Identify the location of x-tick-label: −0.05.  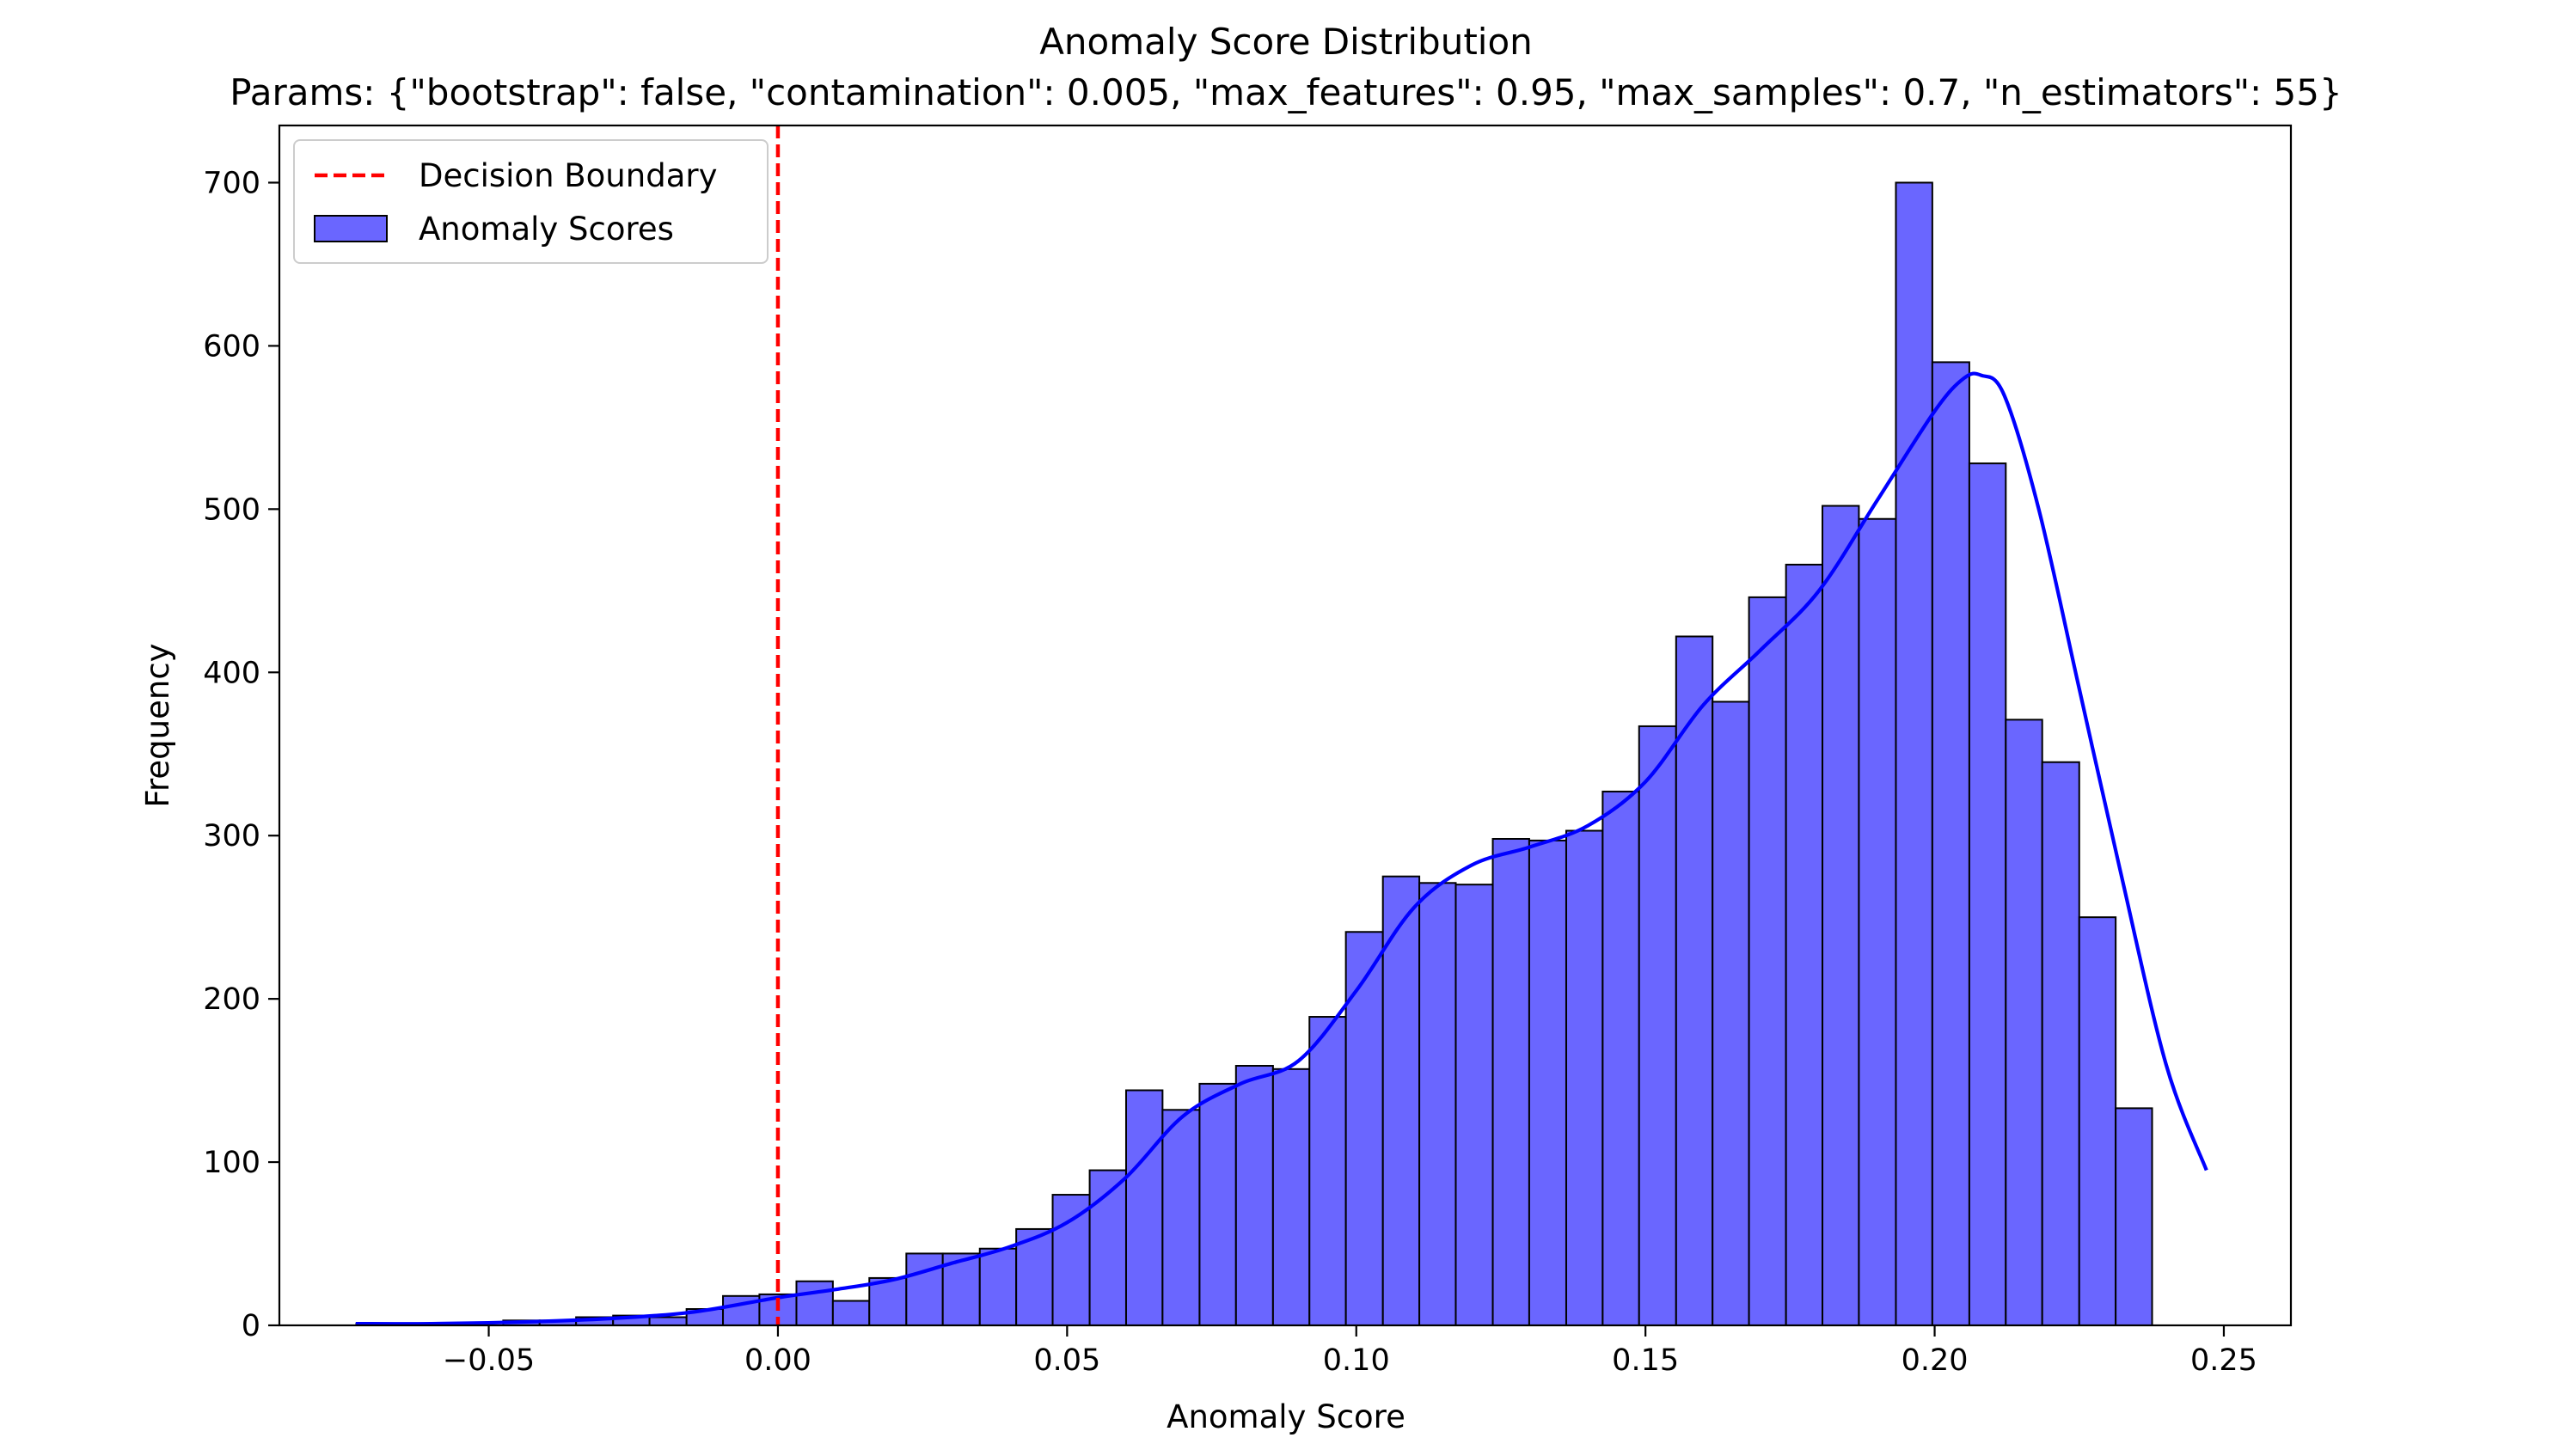
(489, 1360).